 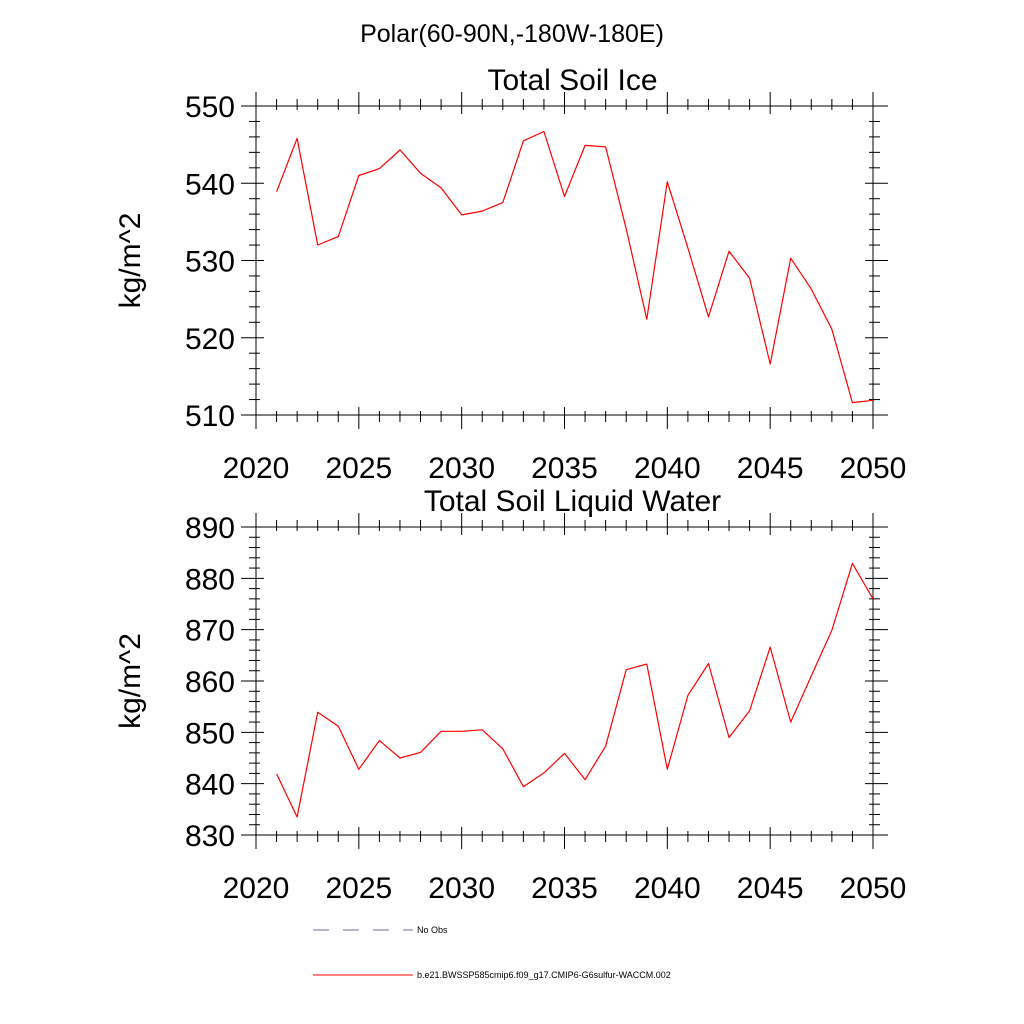 What do you see at coordinates (210, 579) in the screenshot?
I see `y-tick-label-880: 880` at bounding box center [210, 579].